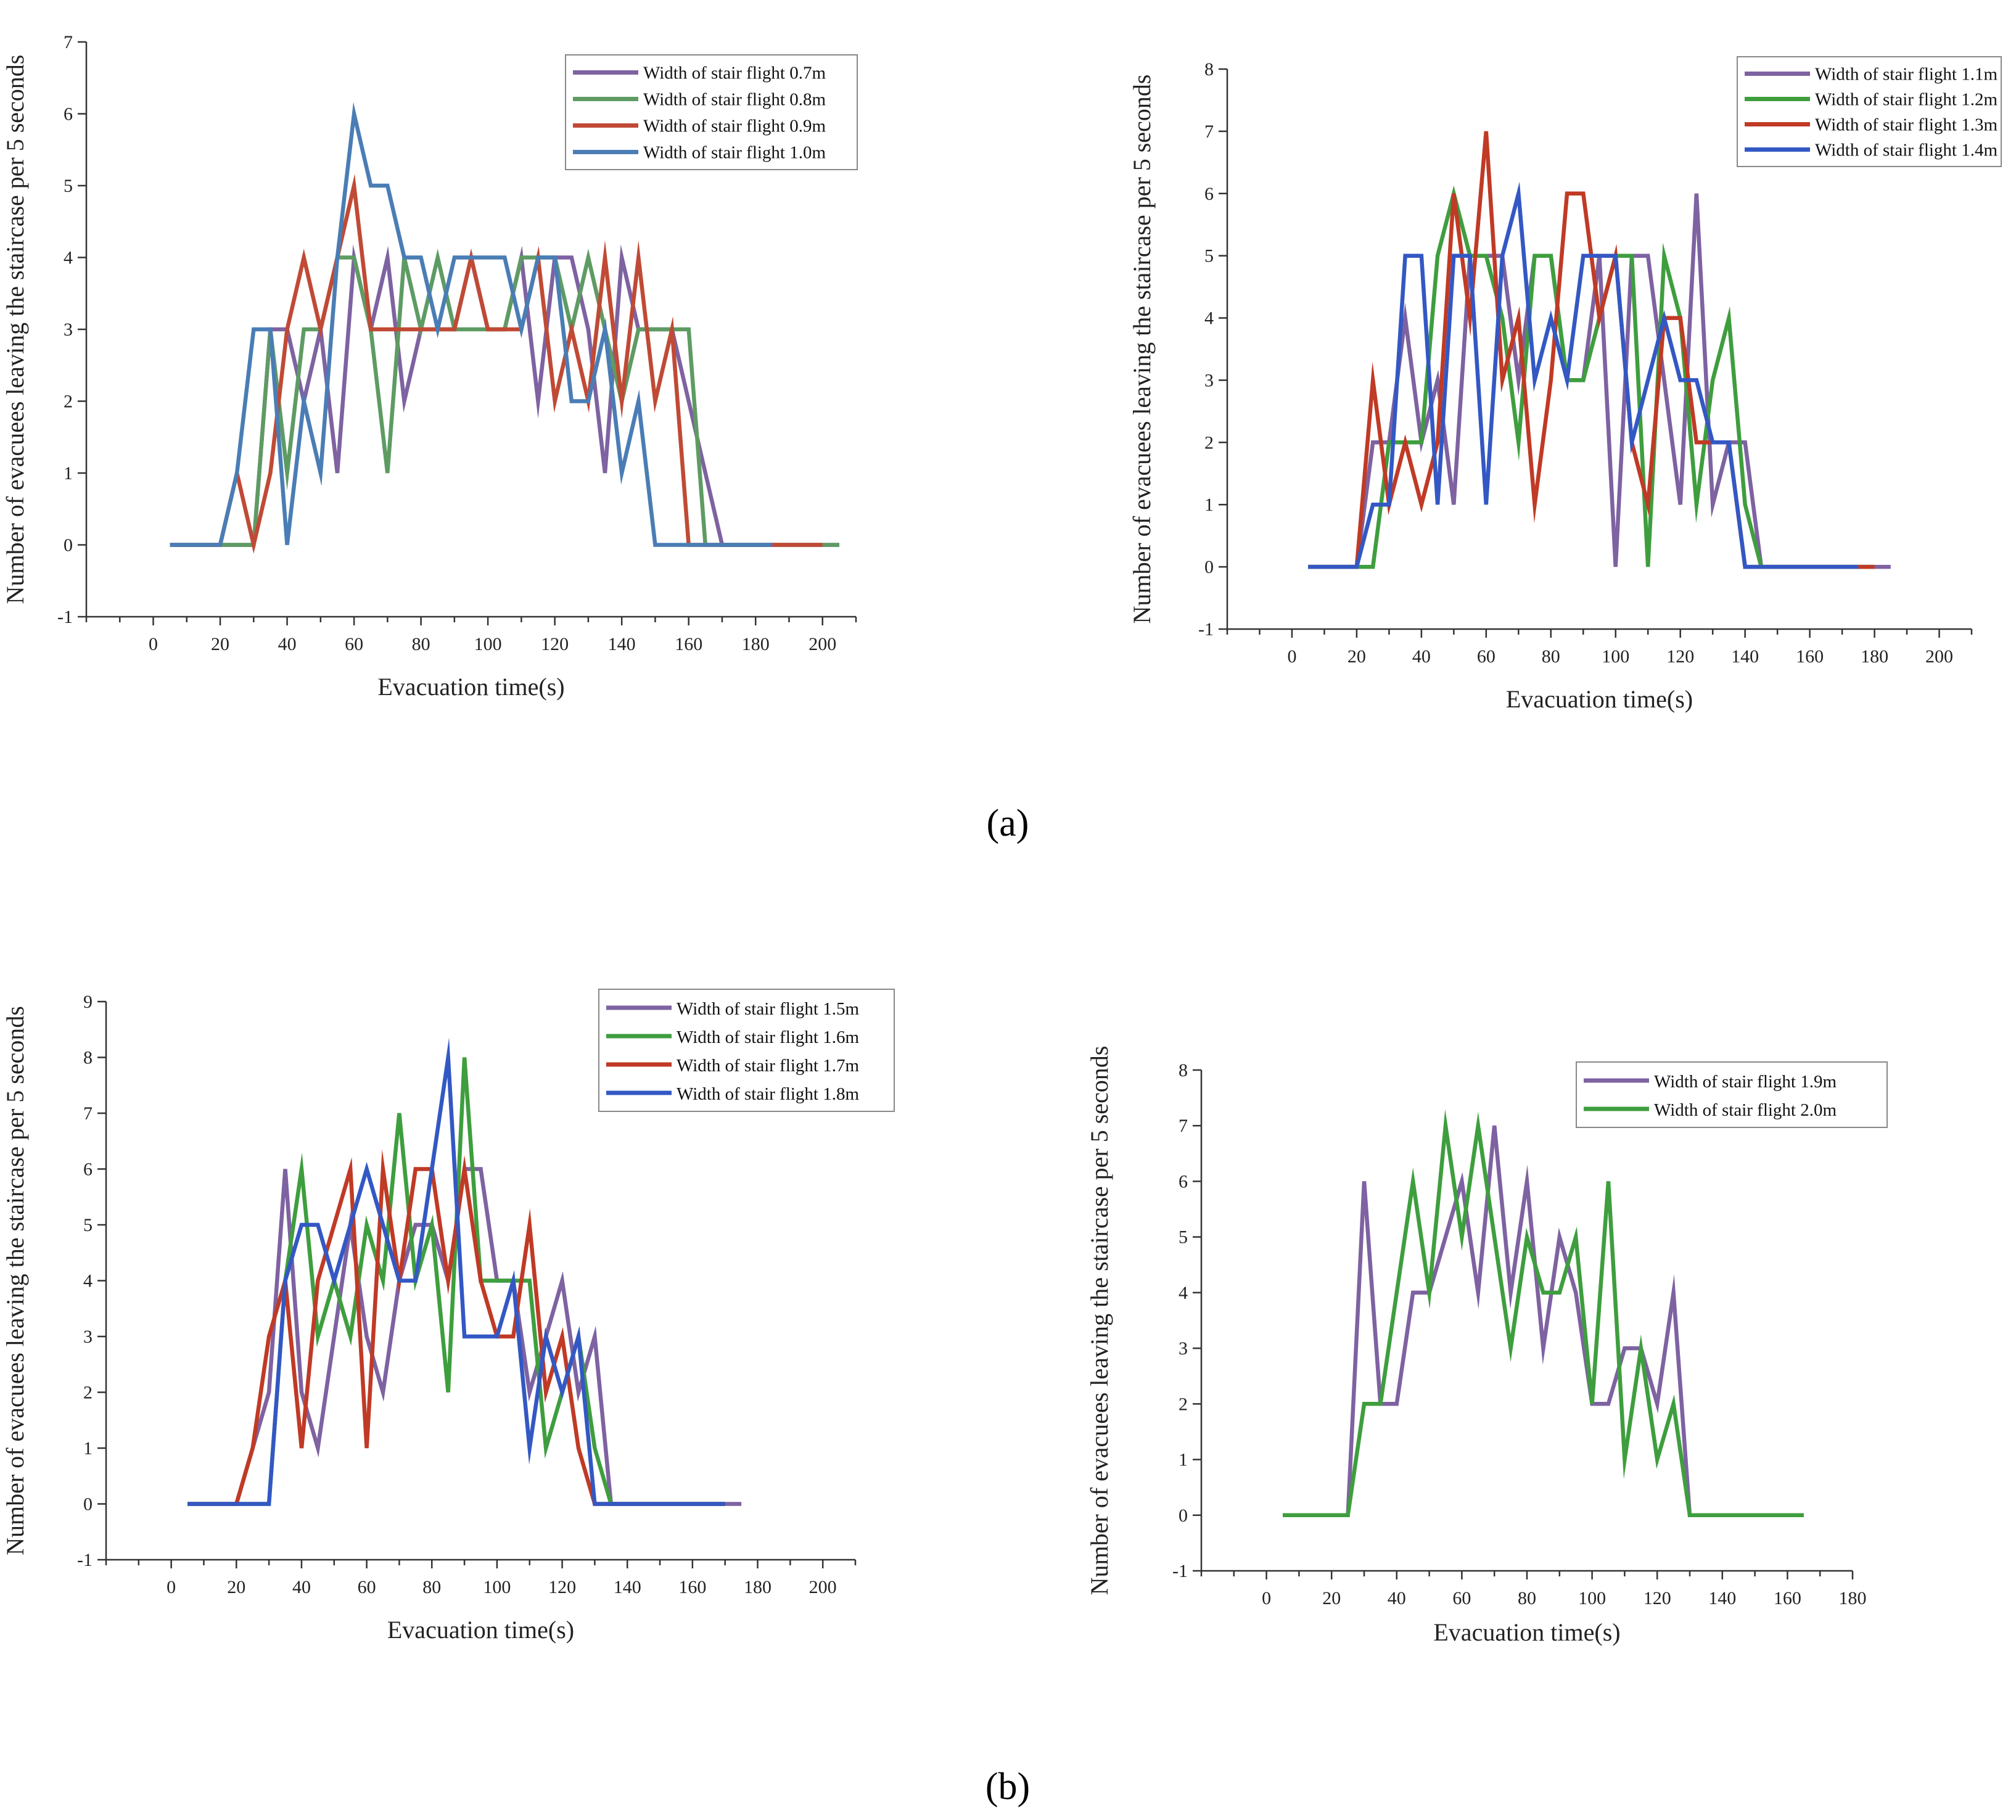  Describe the element at coordinates (768, 1037) in the screenshot. I see `legend-label: Width of stair flight 1.6m` at that location.